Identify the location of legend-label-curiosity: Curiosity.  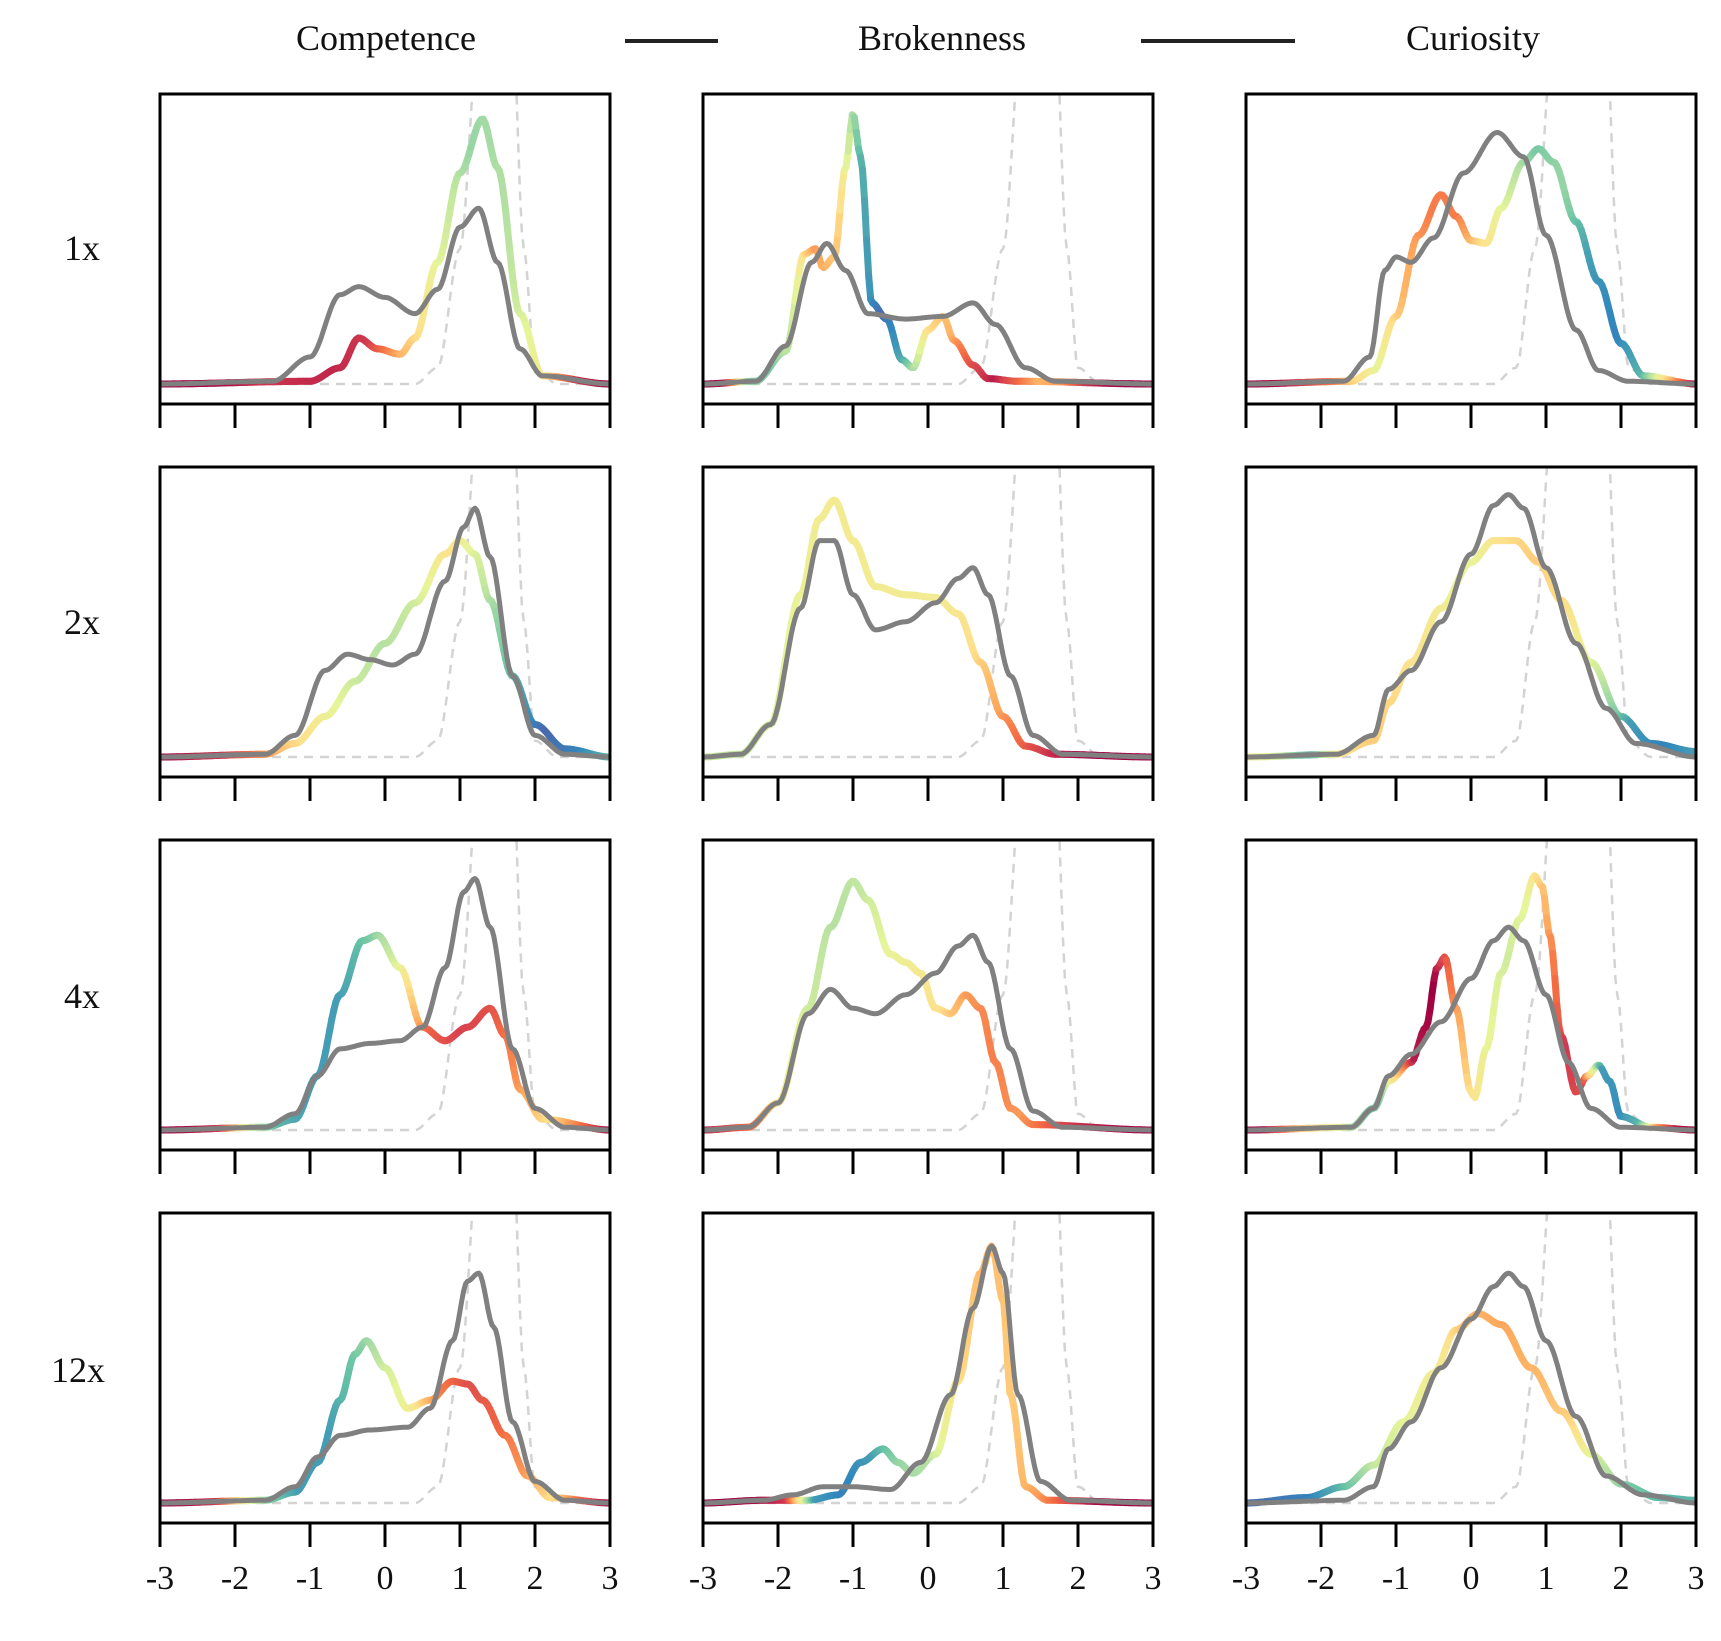
(1473, 38).